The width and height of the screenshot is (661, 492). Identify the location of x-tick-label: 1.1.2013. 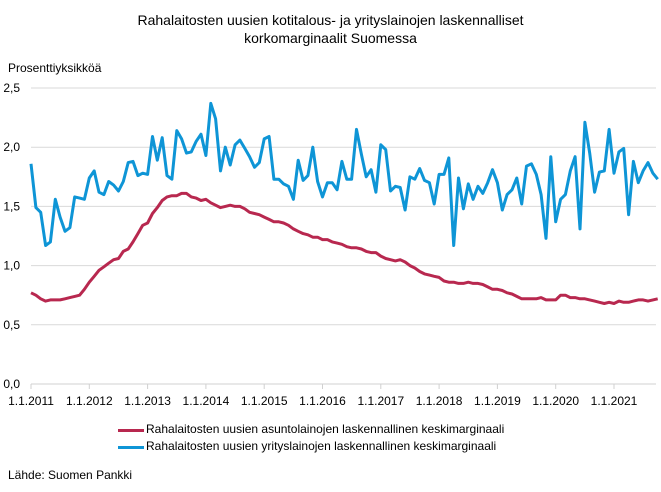
(147, 401).